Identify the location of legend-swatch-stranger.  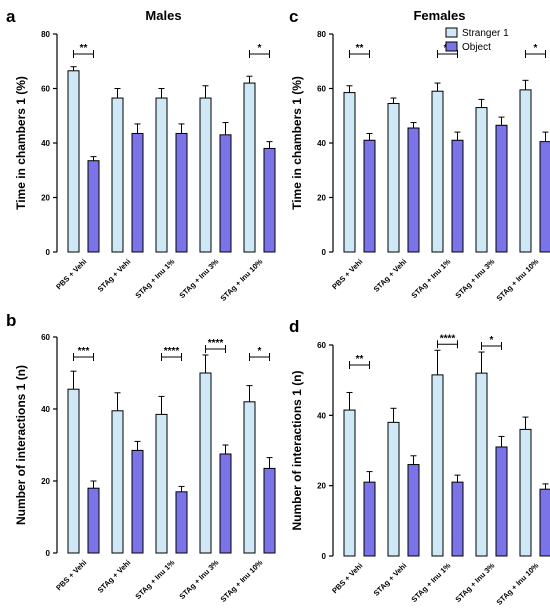
(451, 32).